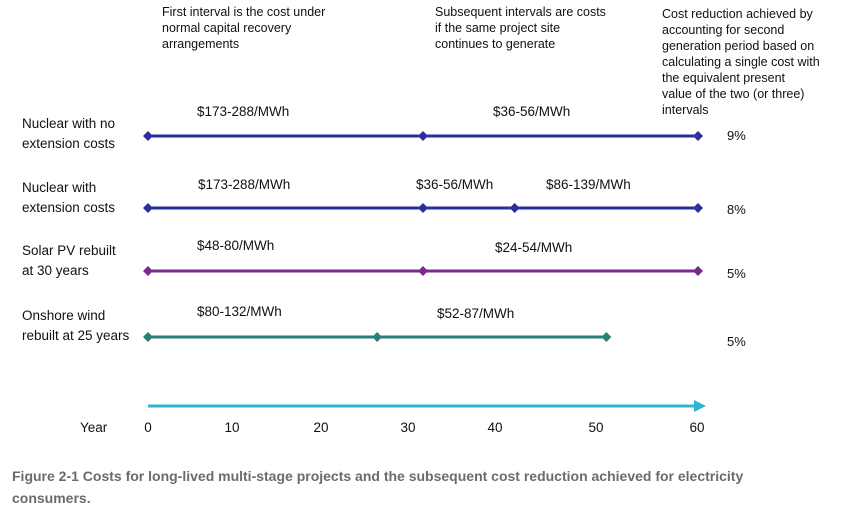 This screenshot has height=511, width=843. I want to click on row-label-nuclear-no-extension: Nuclear with no extension costs, so click(69, 133).